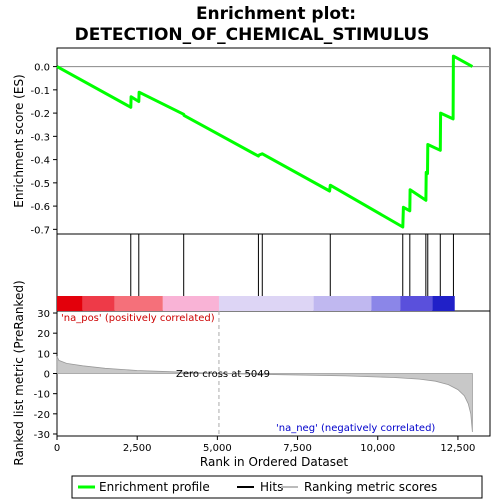 This screenshot has width=500, height=500. Describe the element at coordinates (43, 334) in the screenshot. I see `bottom-y-tick-label: 20` at that location.